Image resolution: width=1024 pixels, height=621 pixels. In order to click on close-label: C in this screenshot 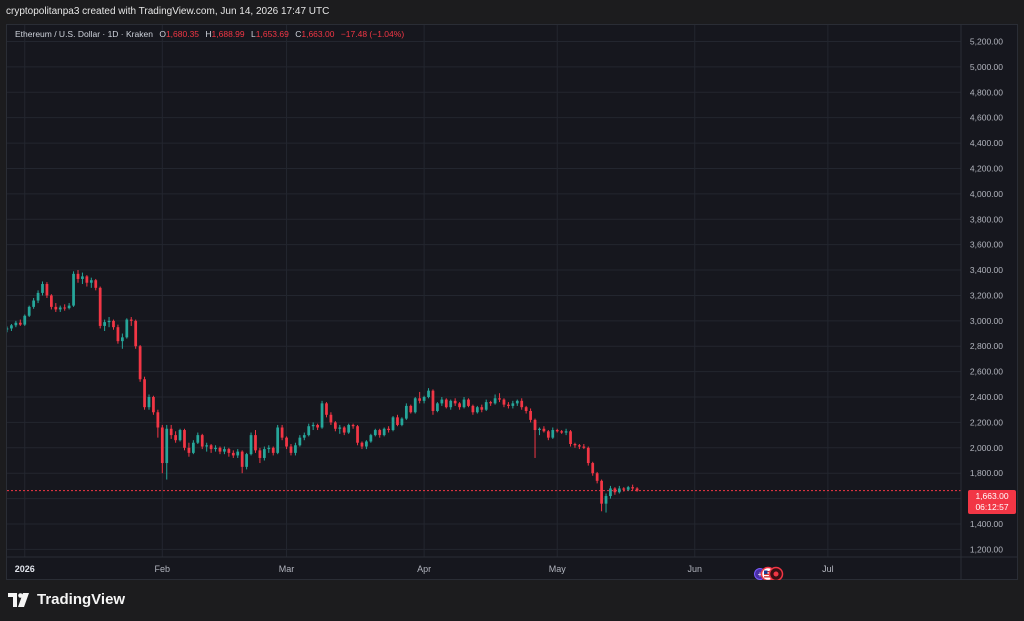, I will do `click(298, 34)`.